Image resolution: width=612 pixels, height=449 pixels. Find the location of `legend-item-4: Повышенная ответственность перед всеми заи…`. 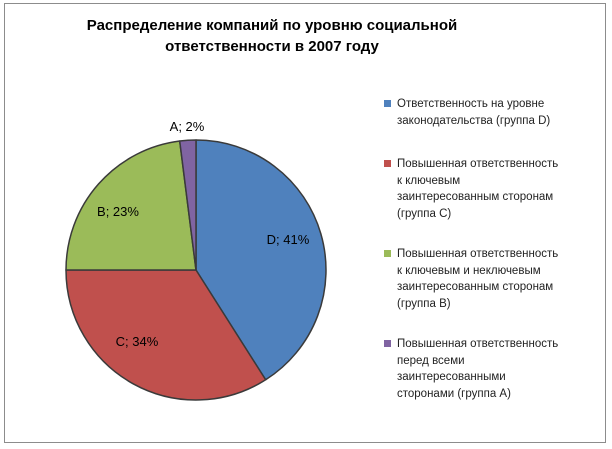

legend-item-4: Повышенная ответственность перед всеми заи… is located at coordinates (489, 369).